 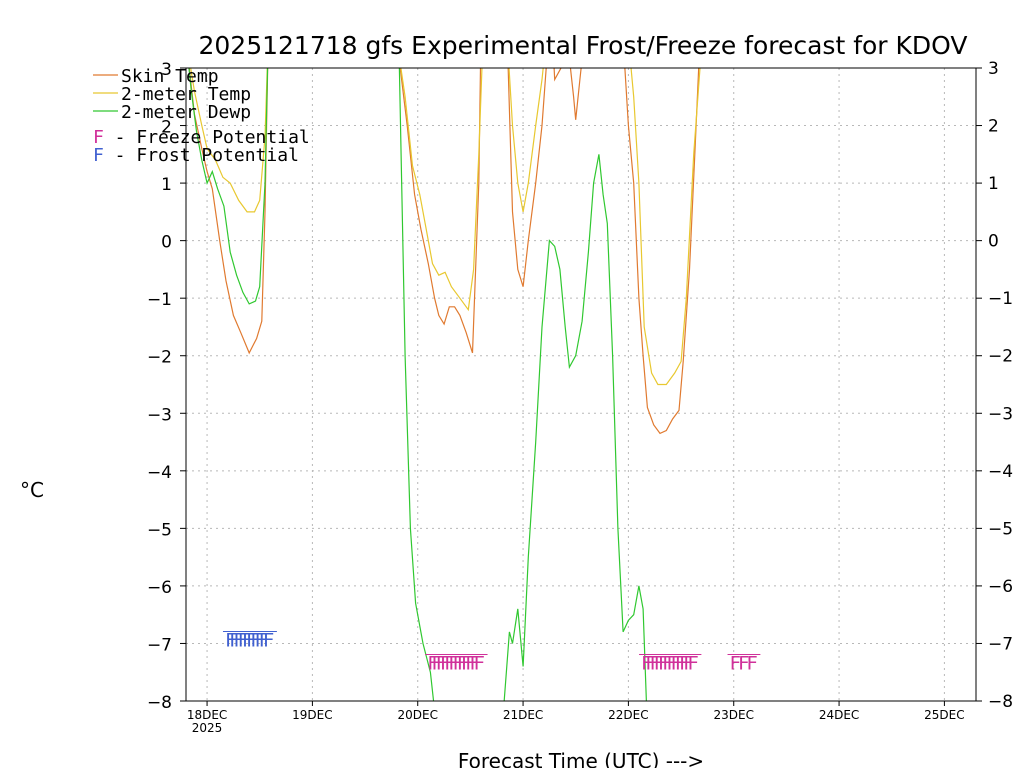 What do you see at coordinates (207, 728) in the screenshot?
I see `x-tick-sublabel: 2025` at bounding box center [207, 728].